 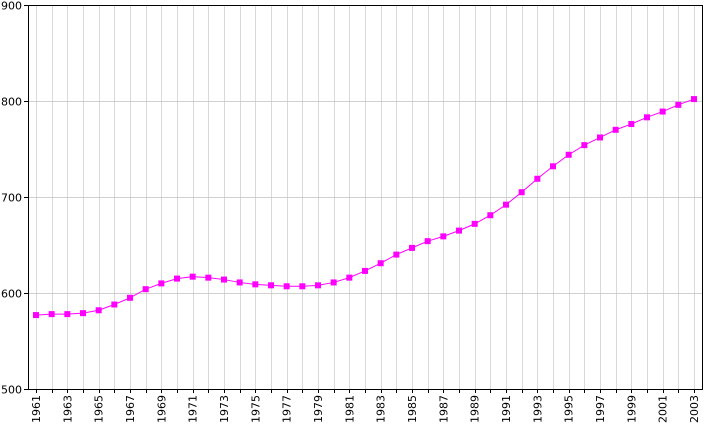 What do you see at coordinates (506, 409) in the screenshot?
I see `x-tick-label: 1991` at bounding box center [506, 409].